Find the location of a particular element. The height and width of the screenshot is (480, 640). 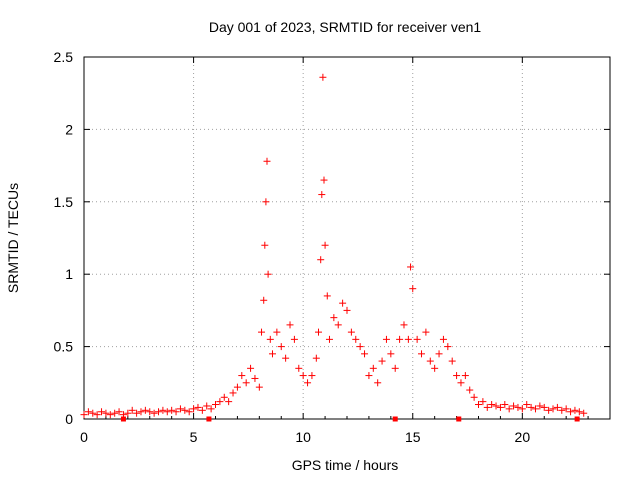

x-tick-label: 0 is located at coordinates (84, 437).